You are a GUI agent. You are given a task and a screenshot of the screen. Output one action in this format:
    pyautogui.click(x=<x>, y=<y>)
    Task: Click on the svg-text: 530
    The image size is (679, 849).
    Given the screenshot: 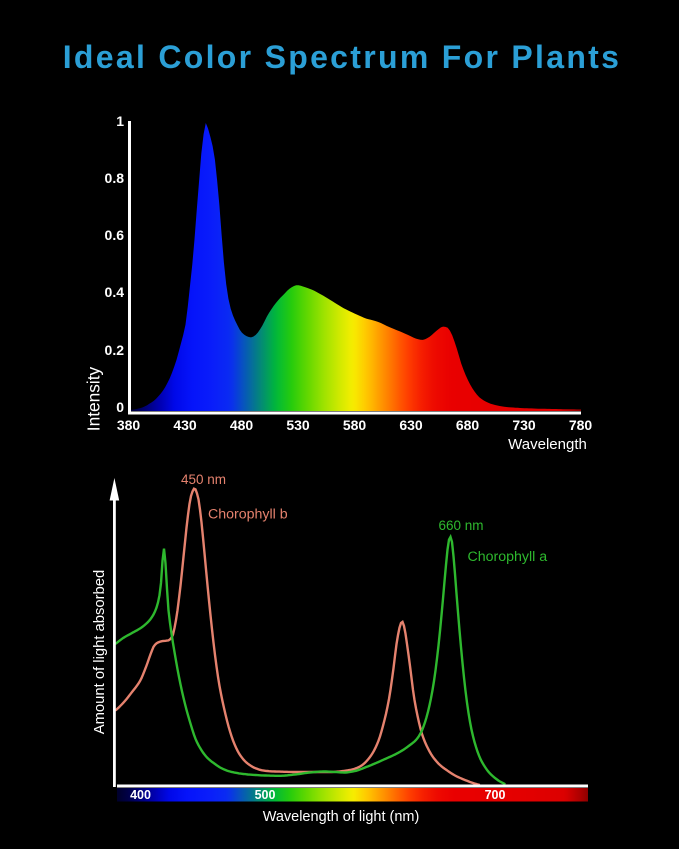 What is the action you would take?
    pyautogui.click(x=298, y=425)
    